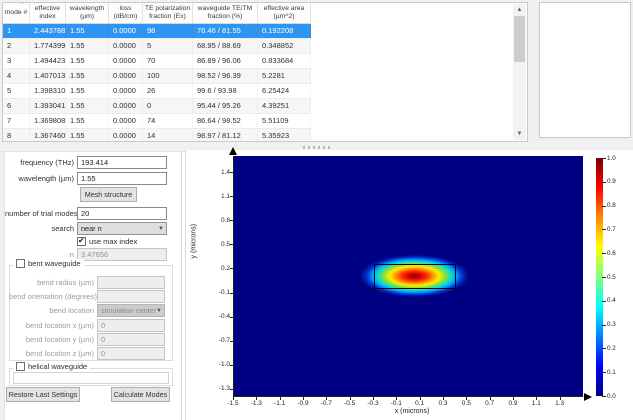 This screenshot has width=633, height=420. Describe the element at coordinates (91, 377) in the screenshot. I see `helical-waveguide-group` at that location.